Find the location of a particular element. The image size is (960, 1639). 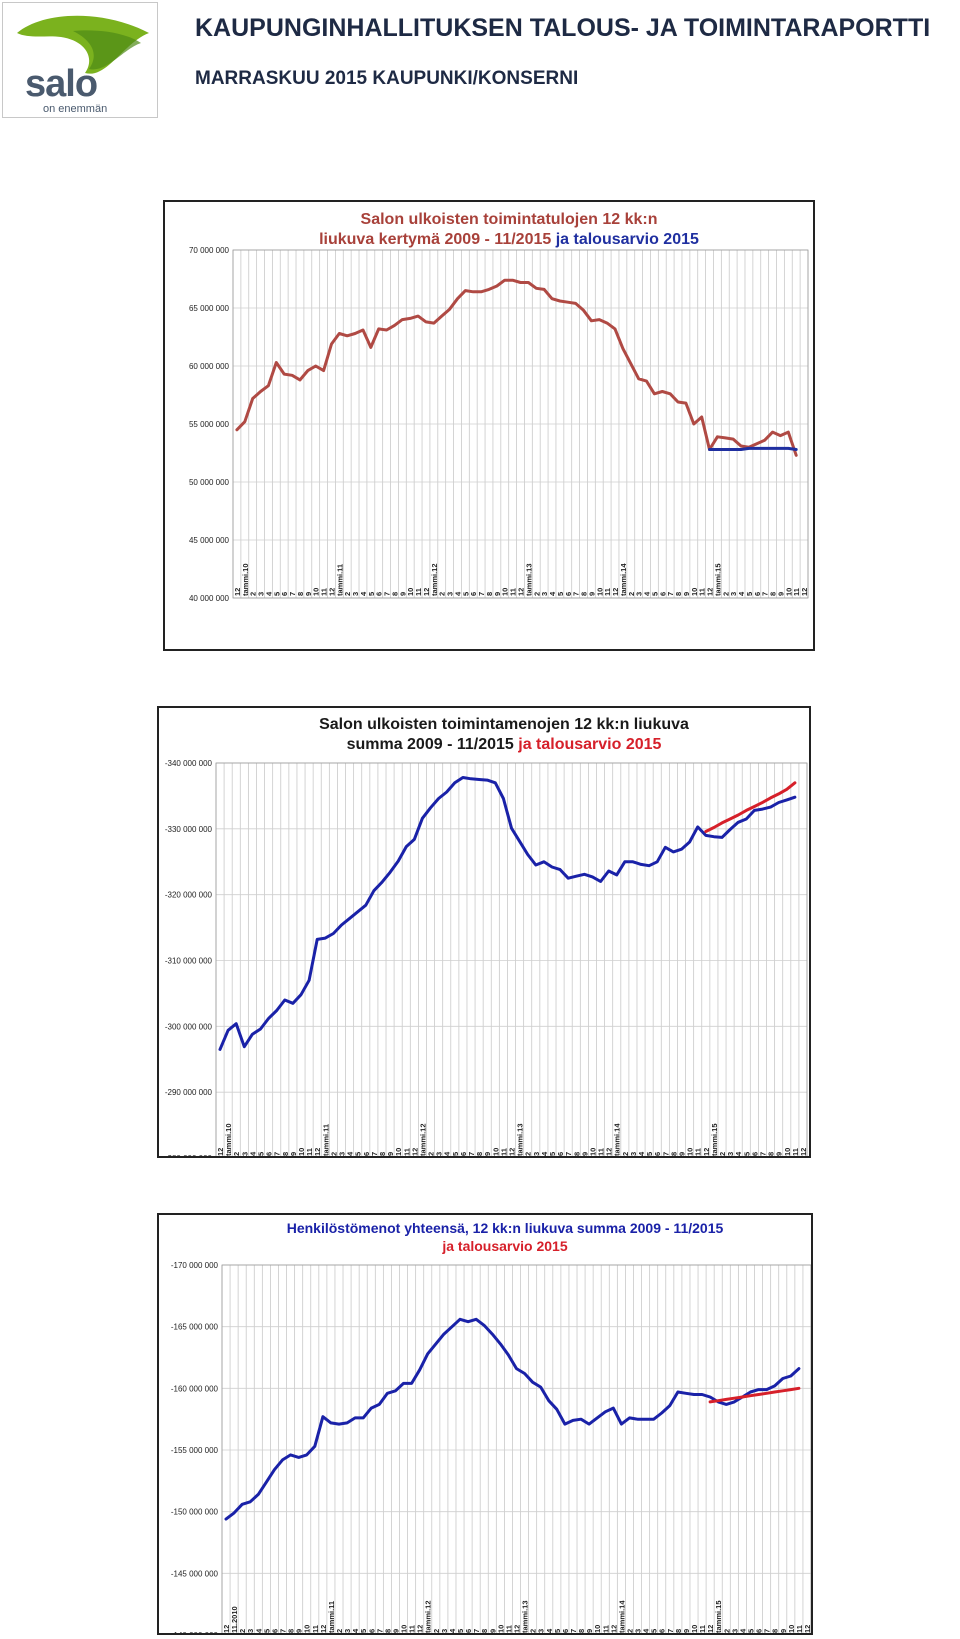

series-line-budget is located at coordinates (753, 448).